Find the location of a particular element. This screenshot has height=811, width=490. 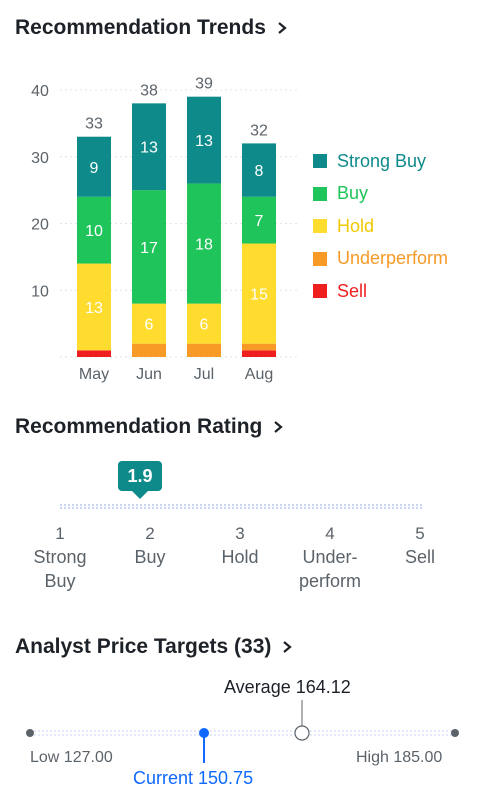

analyst-price-targets-title: Analyst Price Targets (33) is located at coordinates (154, 647).